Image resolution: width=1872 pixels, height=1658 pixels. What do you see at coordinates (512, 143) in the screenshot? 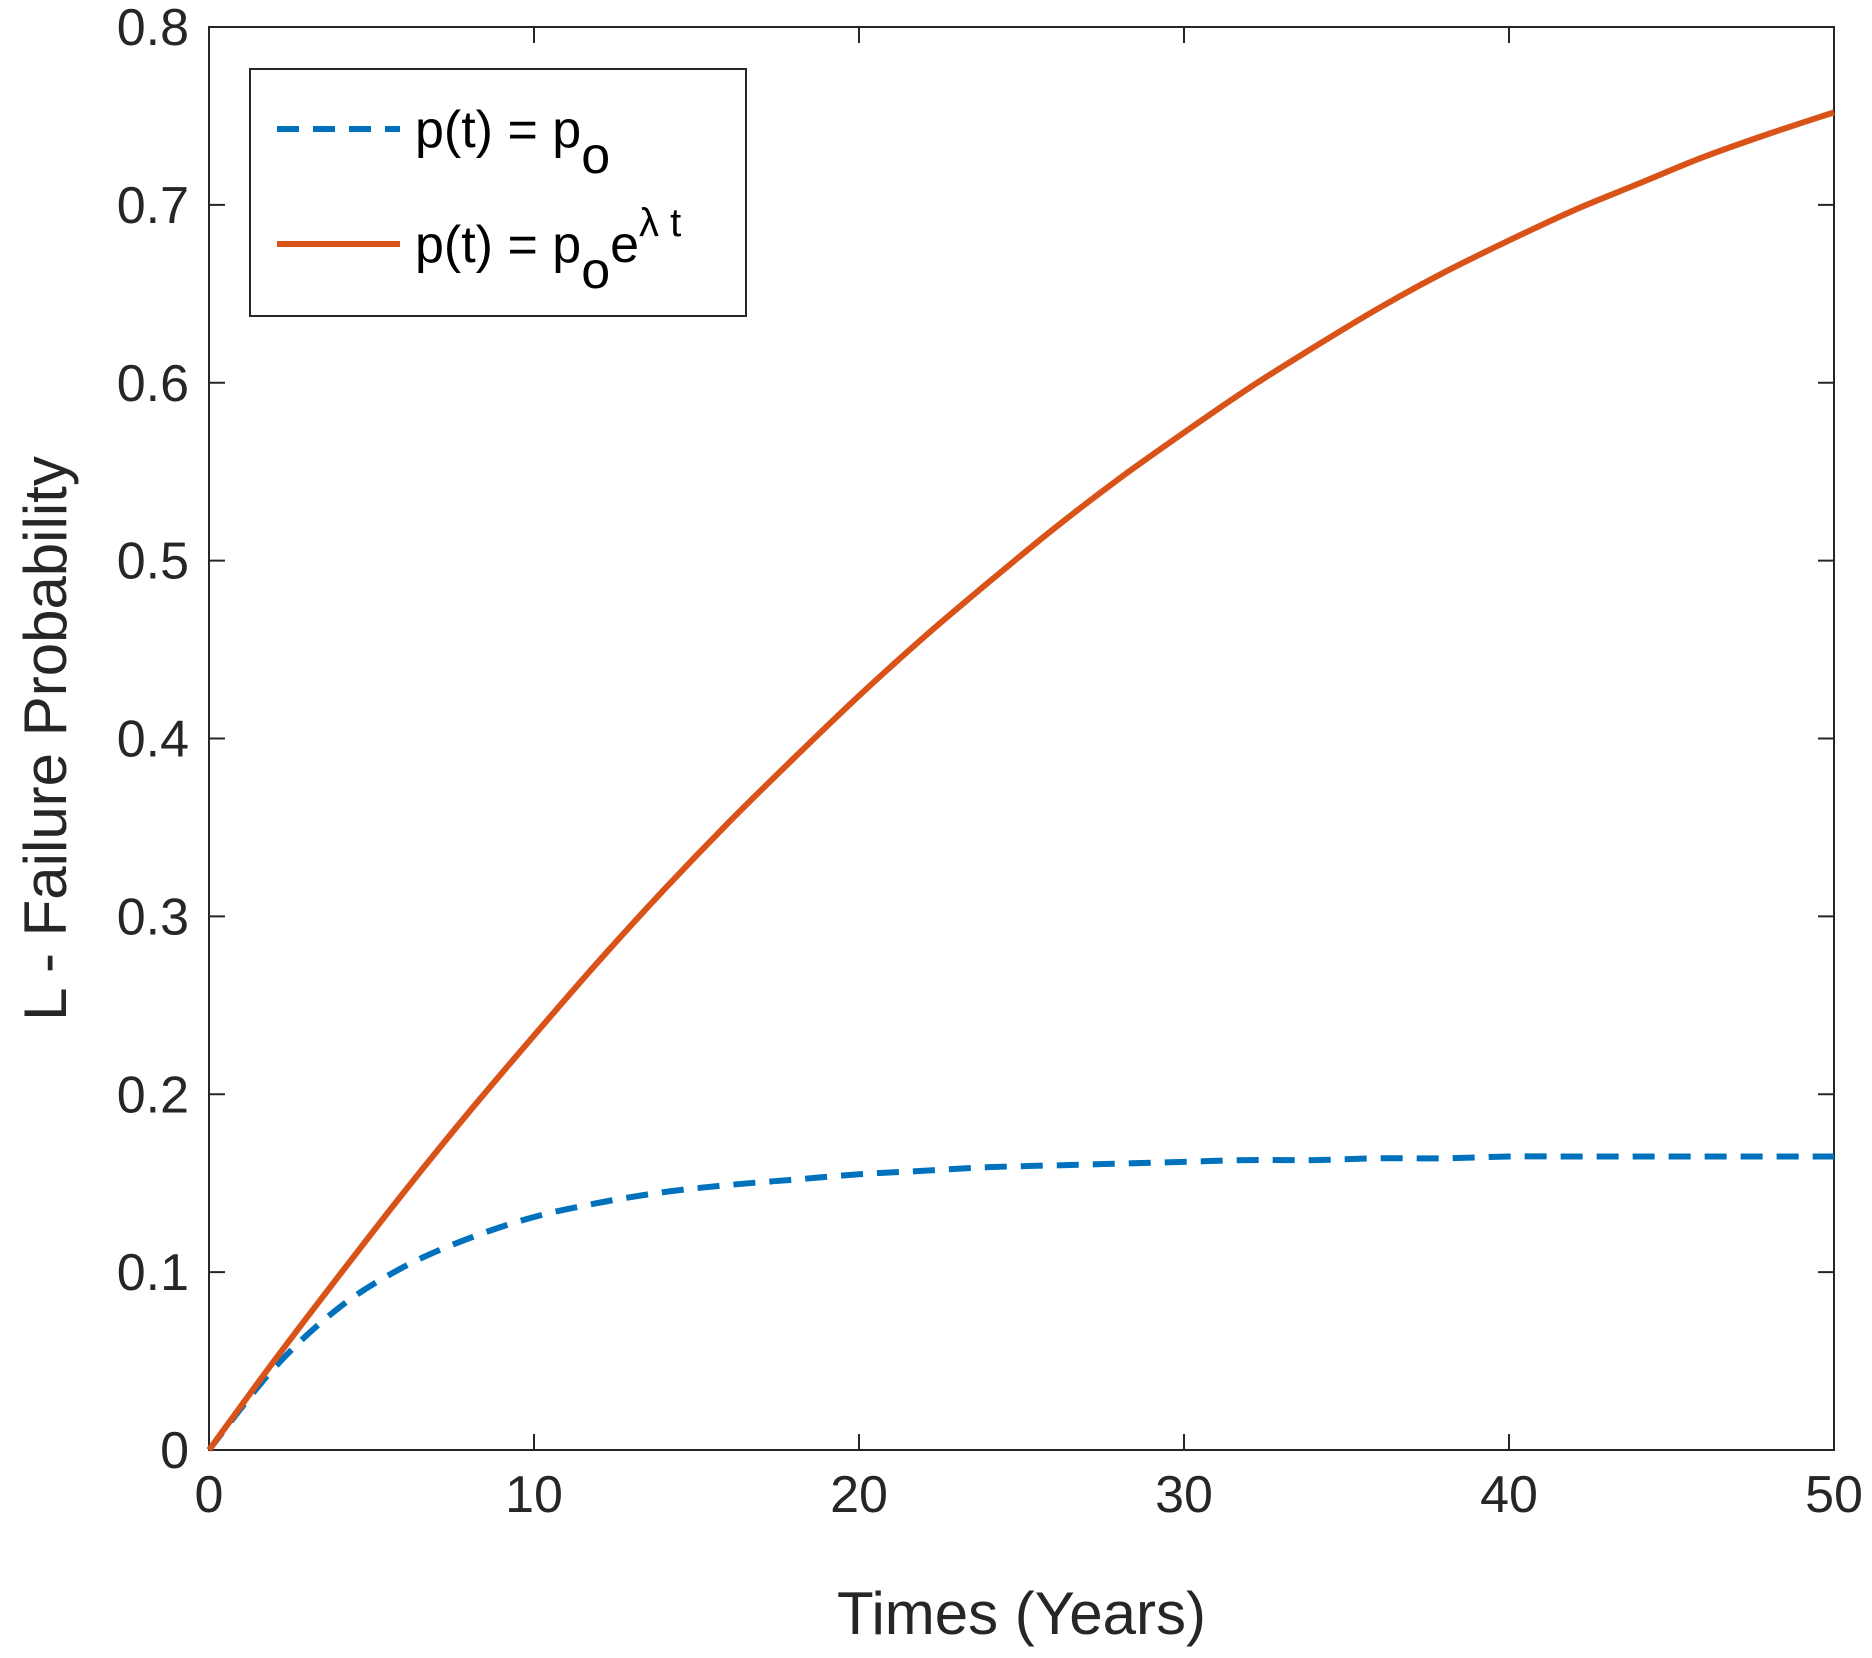
I see `legend-label-1: p(t) = po` at bounding box center [512, 143].